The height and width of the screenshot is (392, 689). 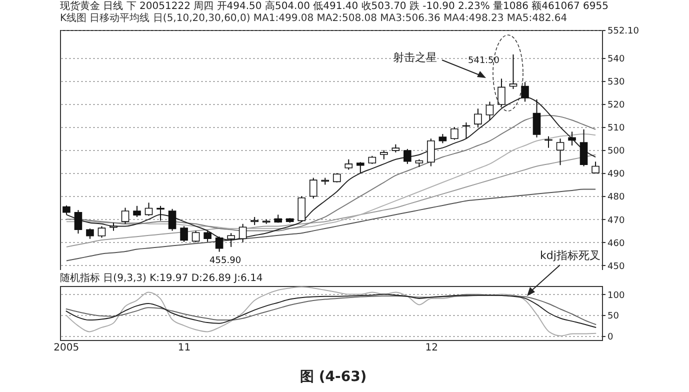 What do you see at coordinates (226, 261) in the screenshot?
I see `annotation: 455.90` at bounding box center [226, 261].